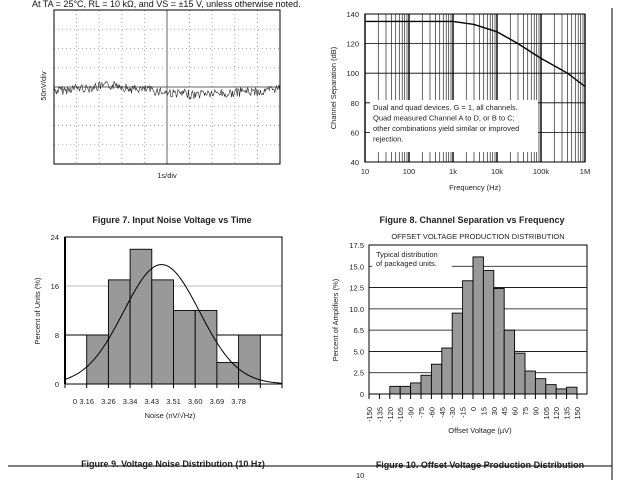 The height and width of the screenshot is (480, 620). Describe the element at coordinates (43, 85) in the screenshot. I see `y-axis-label: 50nV/div` at that location.